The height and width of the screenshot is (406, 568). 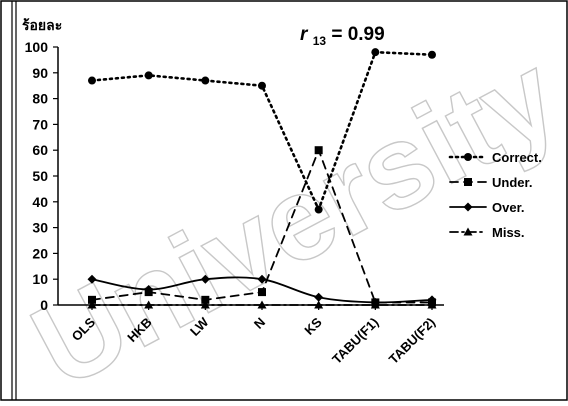 What do you see at coordinates (517, 157) in the screenshot?
I see `legend-label: Correct.` at bounding box center [517, 157].